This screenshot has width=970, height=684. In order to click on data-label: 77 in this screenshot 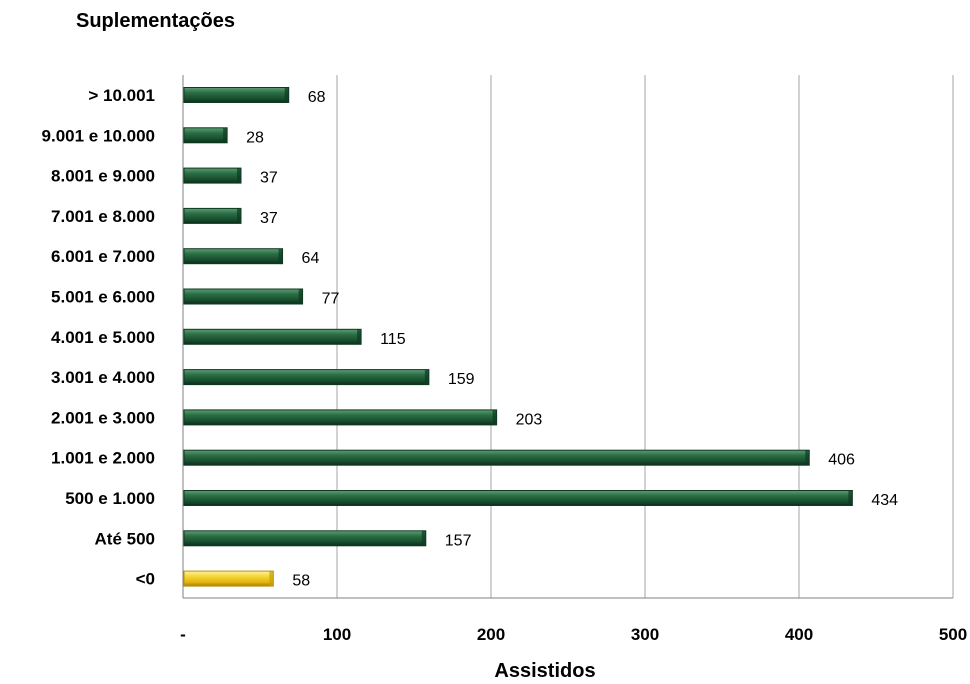, I will do `click(331, 299)`.